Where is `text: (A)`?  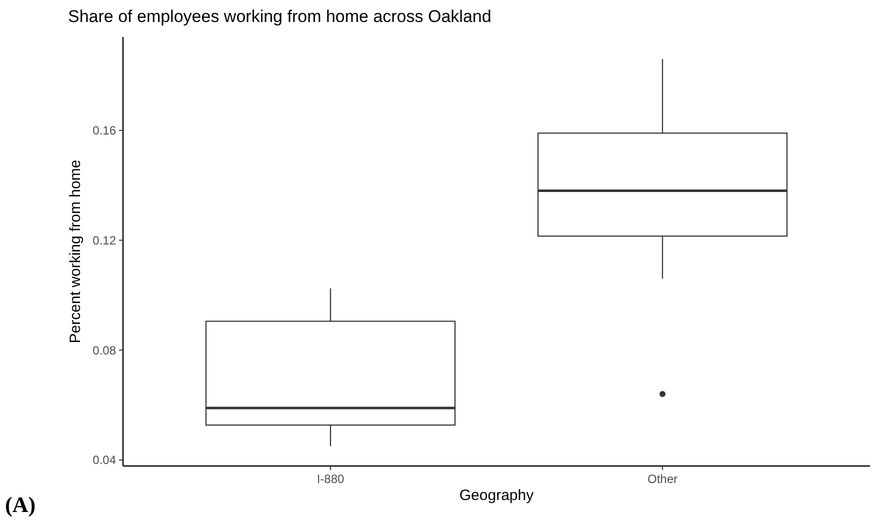 text: (A) is located at coordinates (20, 504).